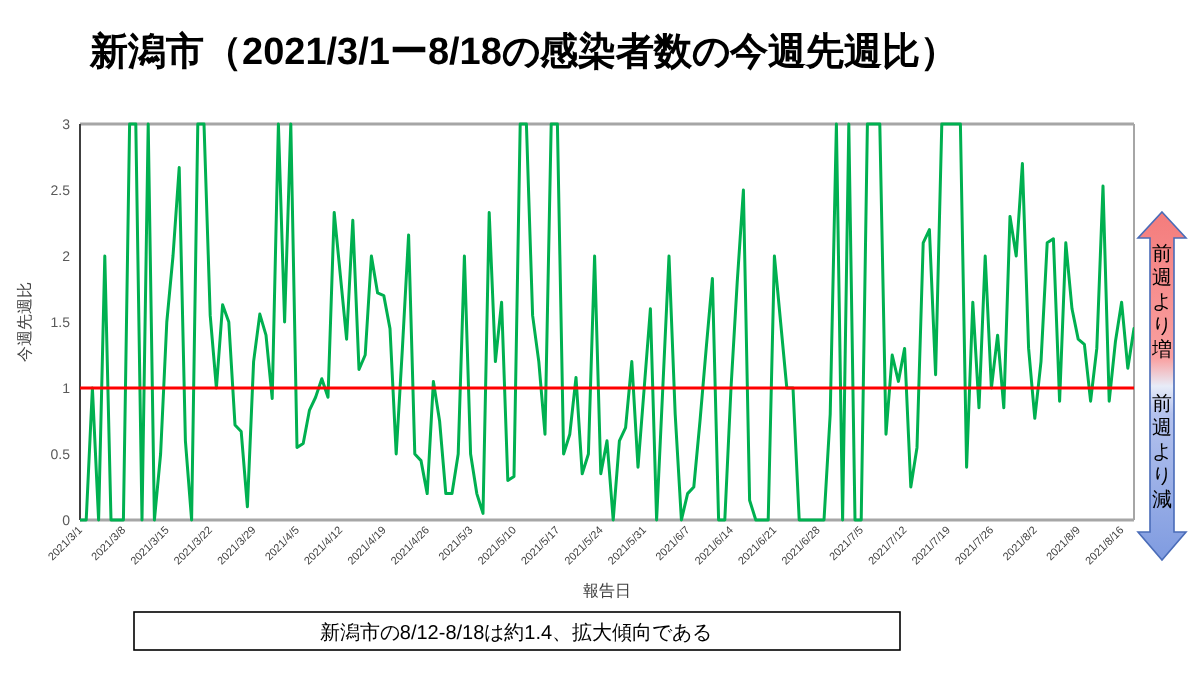  I want to click on chart-title: 新潟市（2021/3/1ー8/18の感染者数の今週先週比）, so click(523, 52).